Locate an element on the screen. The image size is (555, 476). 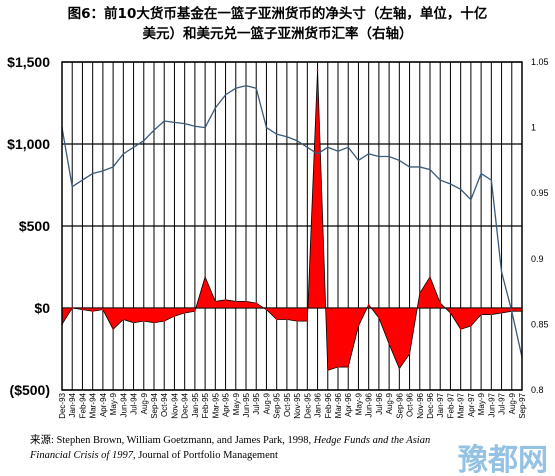
x-axis-tick-label: Mar-96 is located at coordinates (338, 405).